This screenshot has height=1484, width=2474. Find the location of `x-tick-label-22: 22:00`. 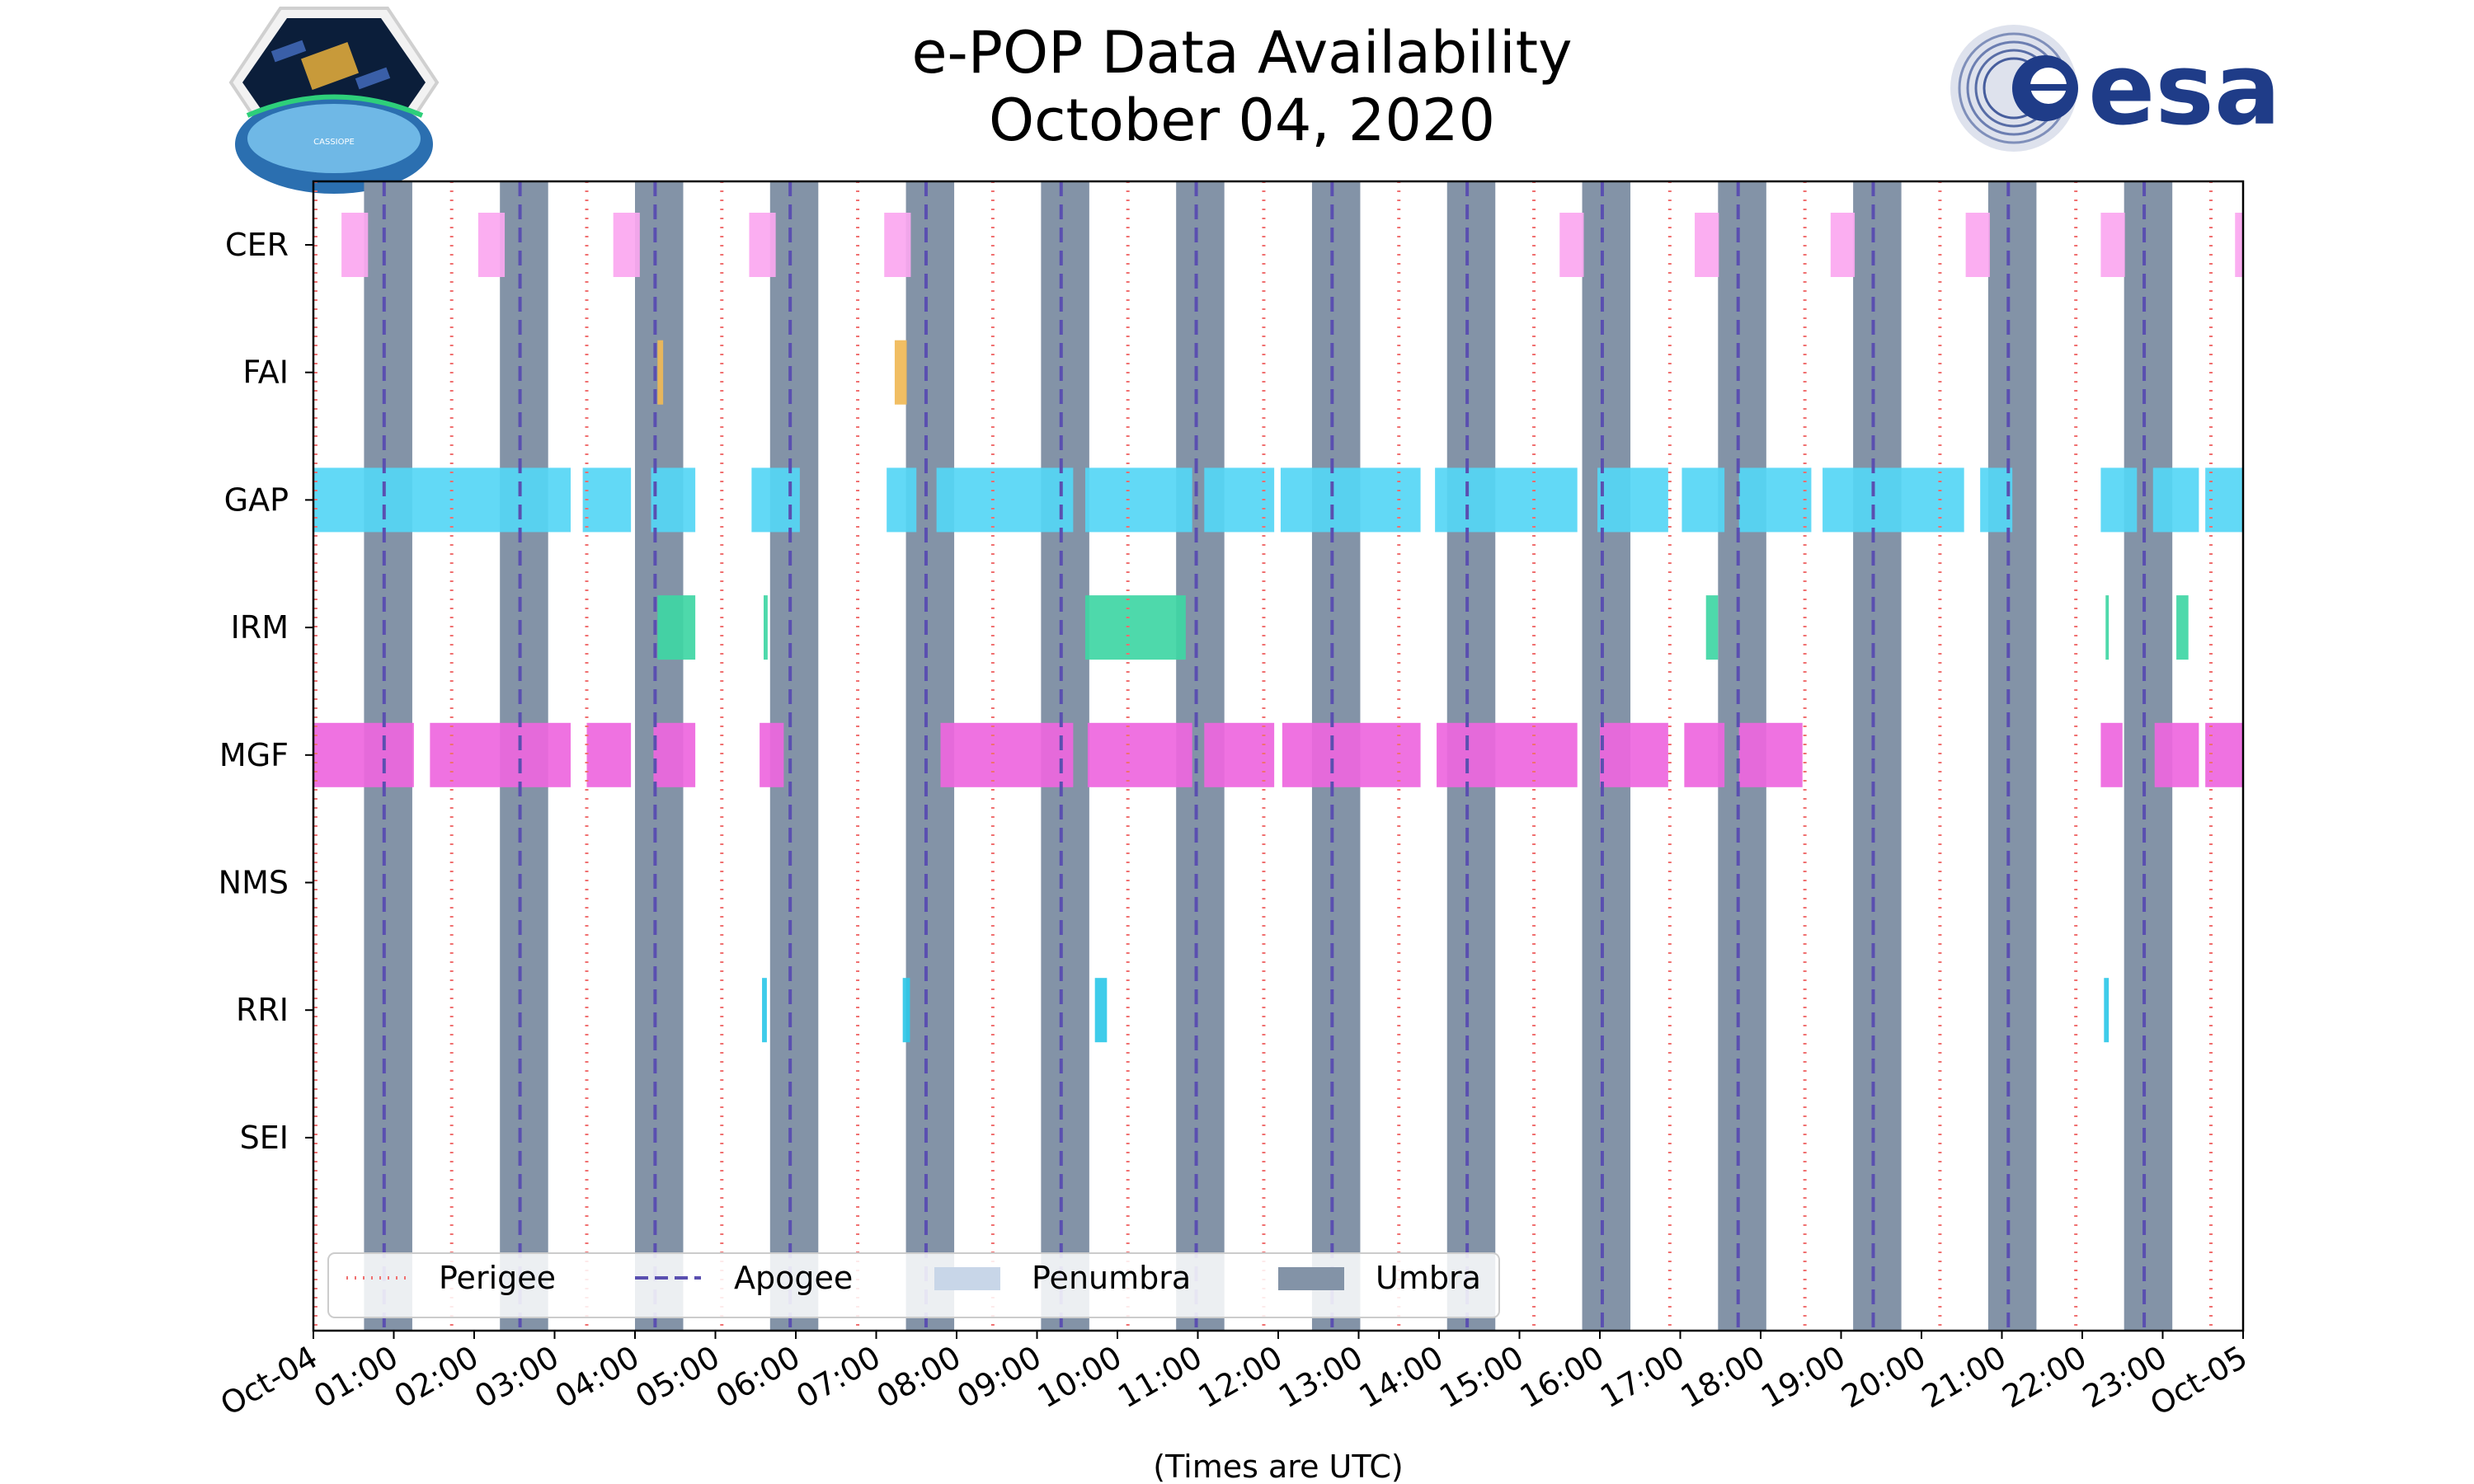

x-tick-label-22: 22:00 is located at coordinates (2045, 1377).